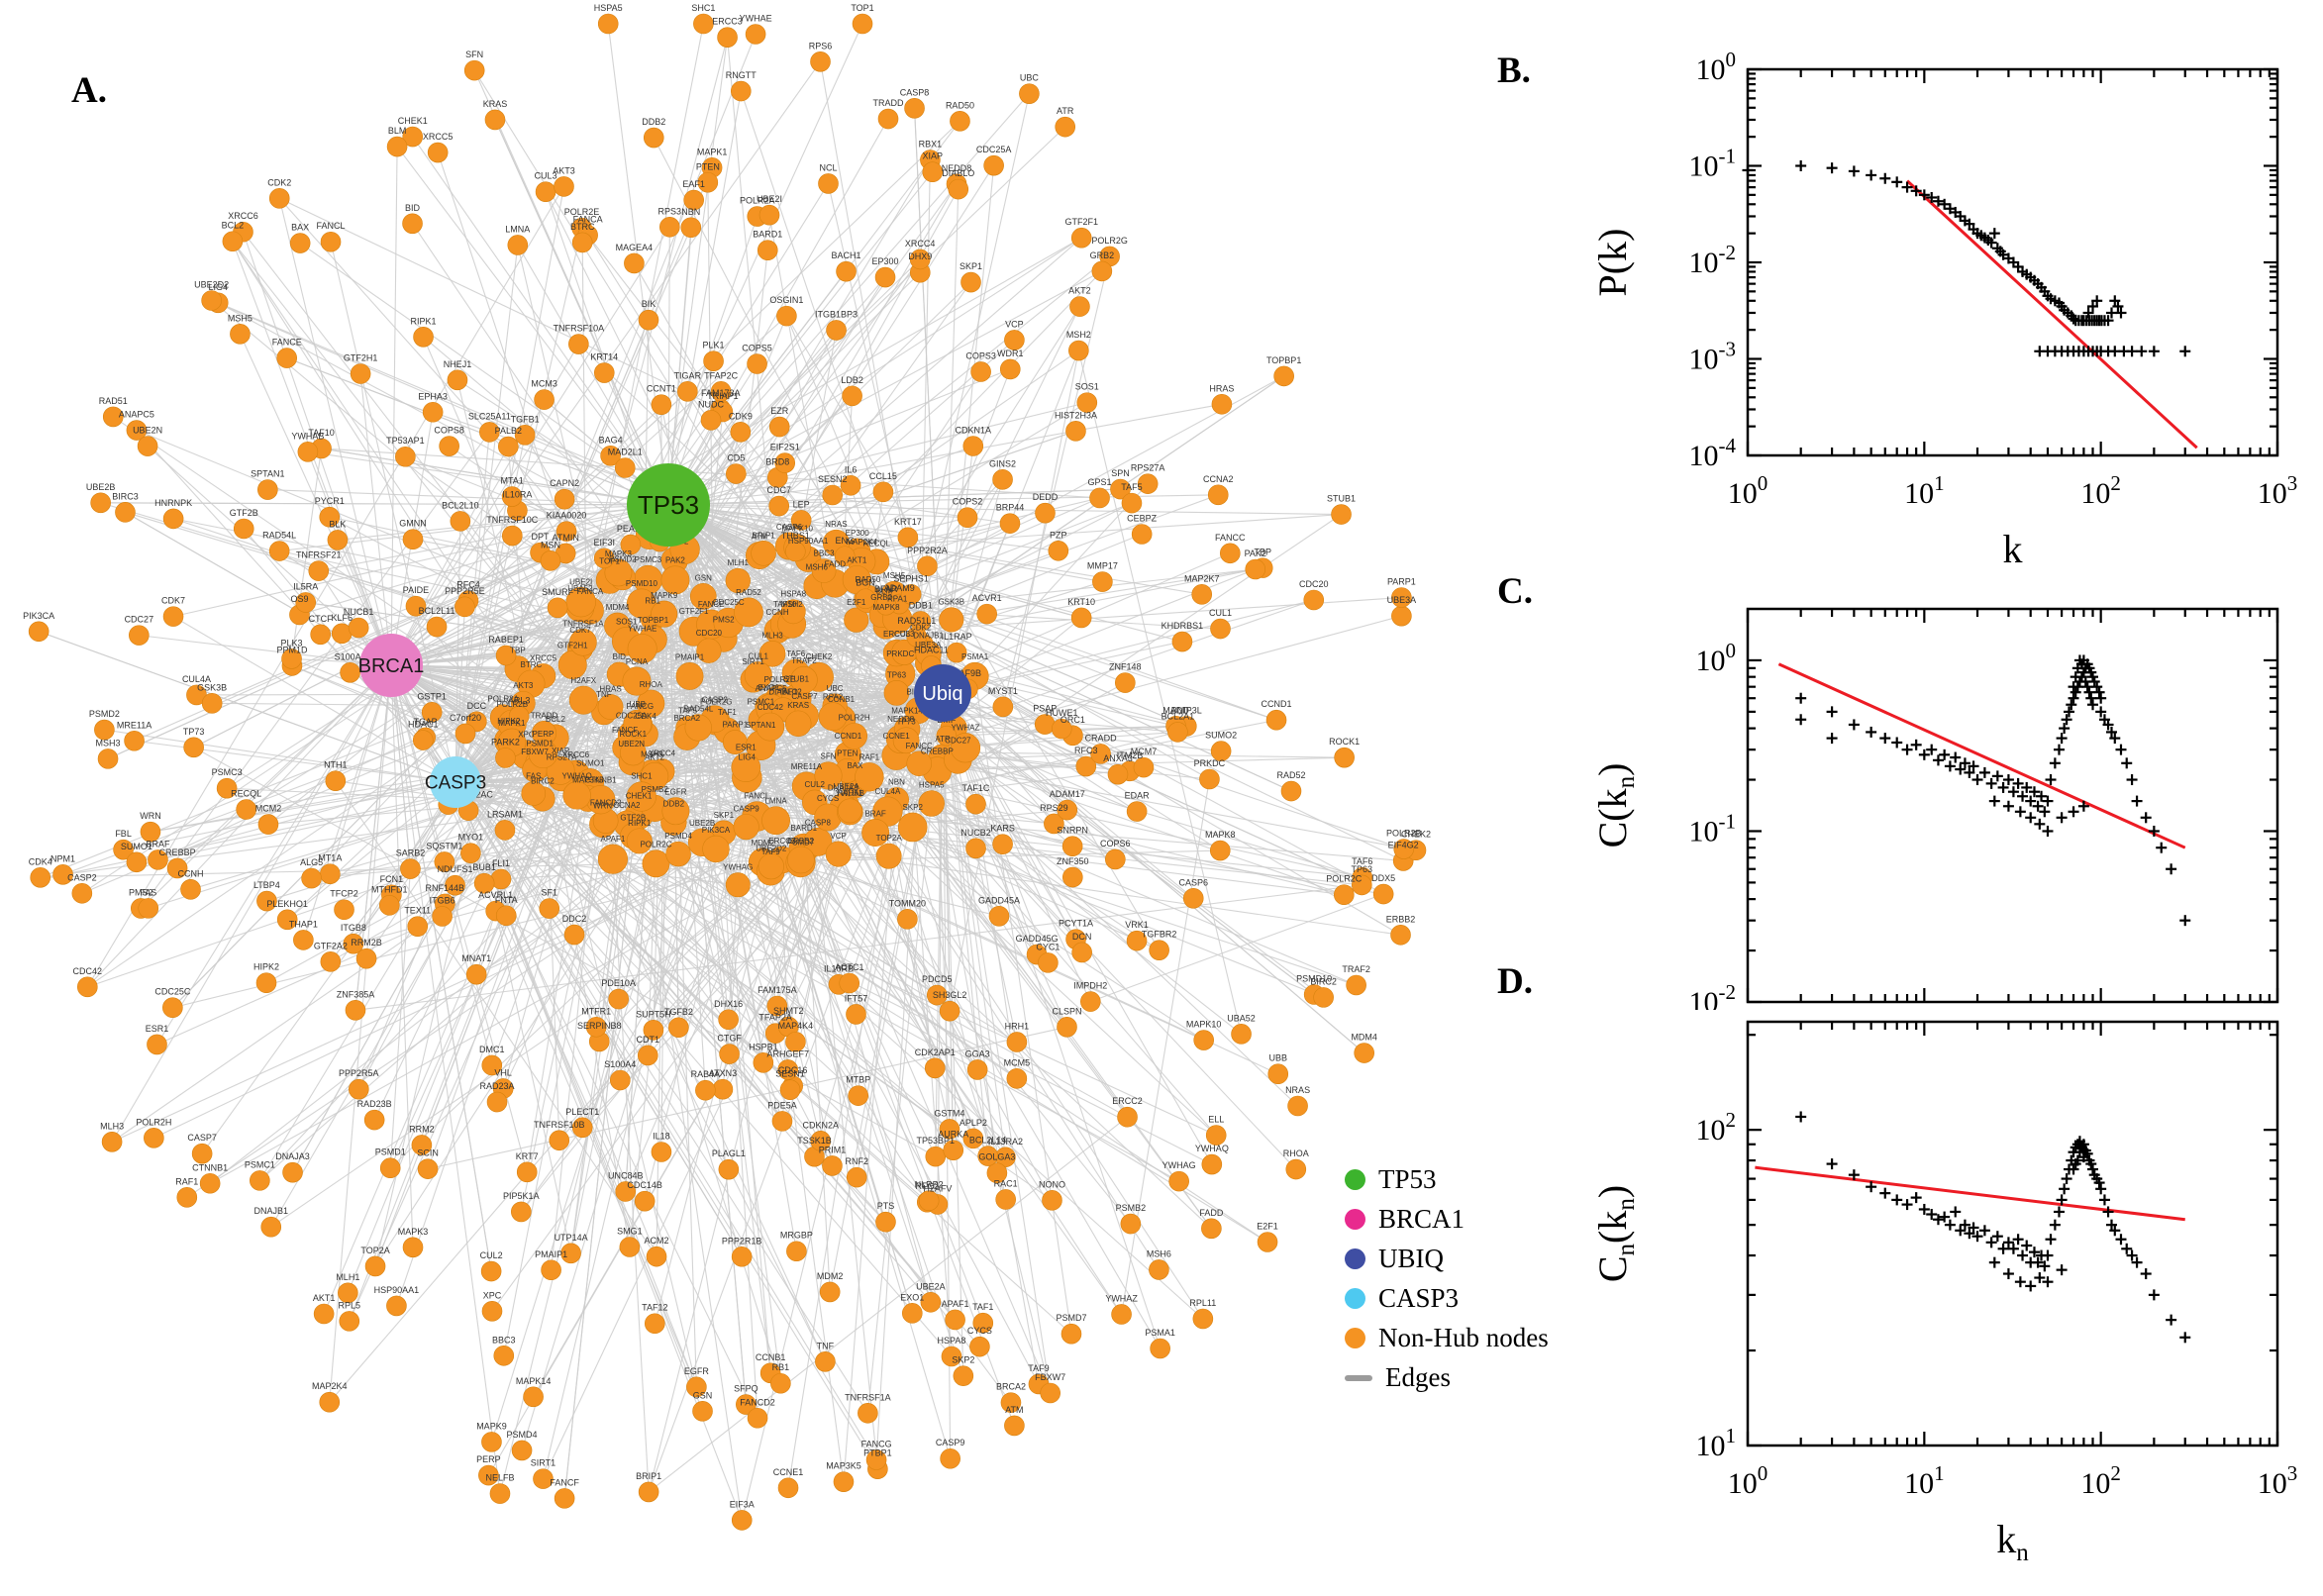  I want to click on gene-label: CREBBP, so click(937, 752).